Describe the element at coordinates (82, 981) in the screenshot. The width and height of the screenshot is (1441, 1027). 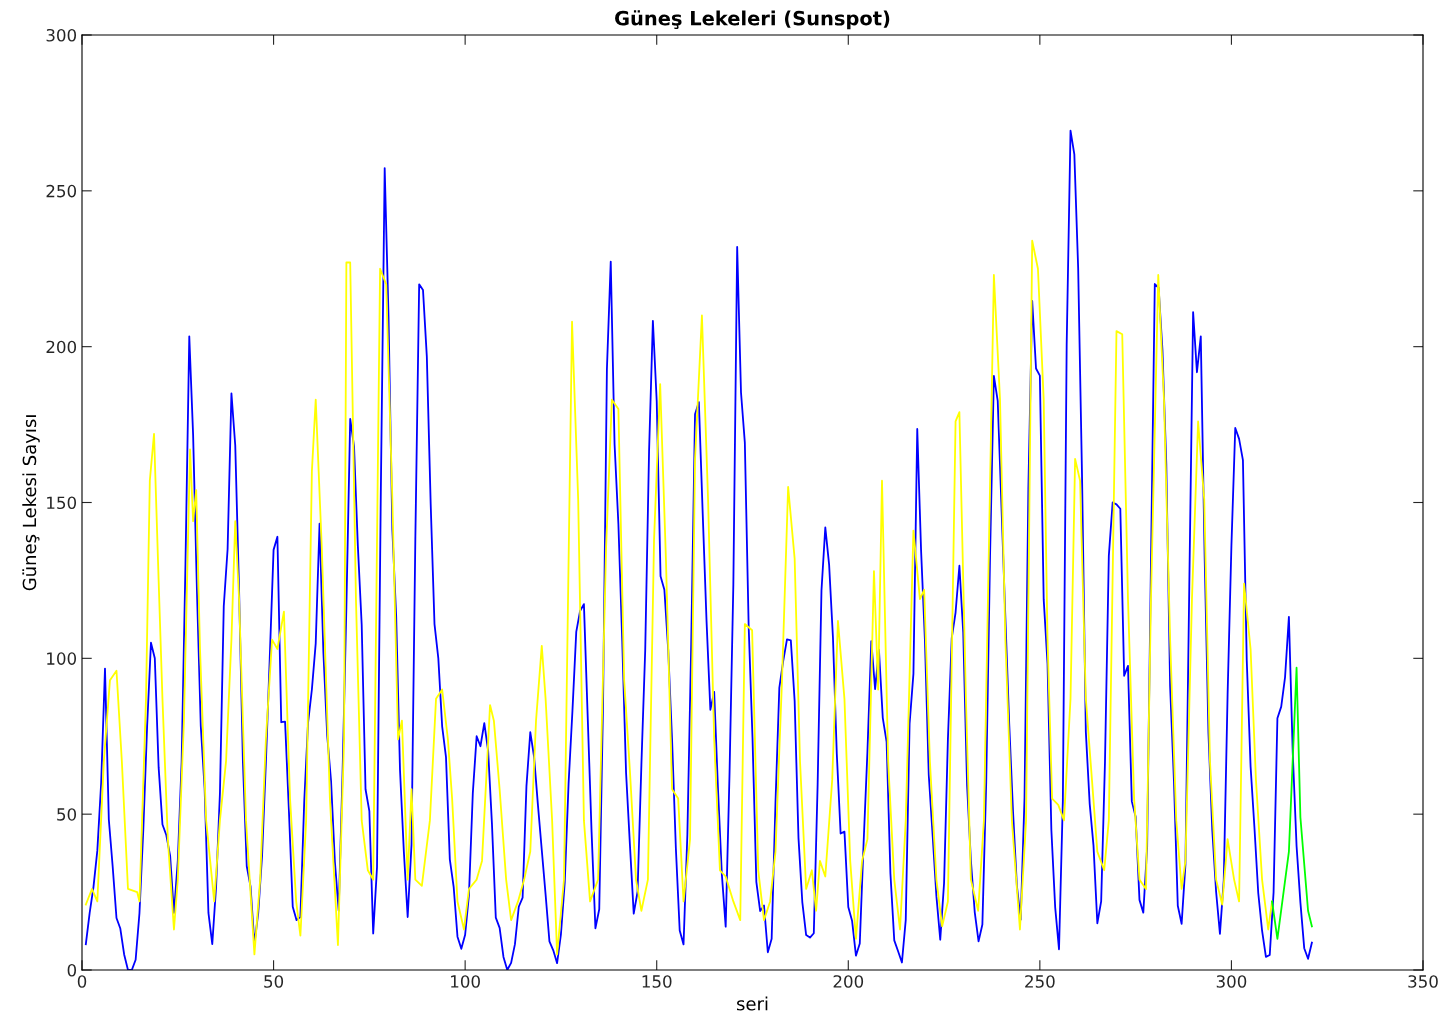
I see `x-tick-label: 0` at that location.